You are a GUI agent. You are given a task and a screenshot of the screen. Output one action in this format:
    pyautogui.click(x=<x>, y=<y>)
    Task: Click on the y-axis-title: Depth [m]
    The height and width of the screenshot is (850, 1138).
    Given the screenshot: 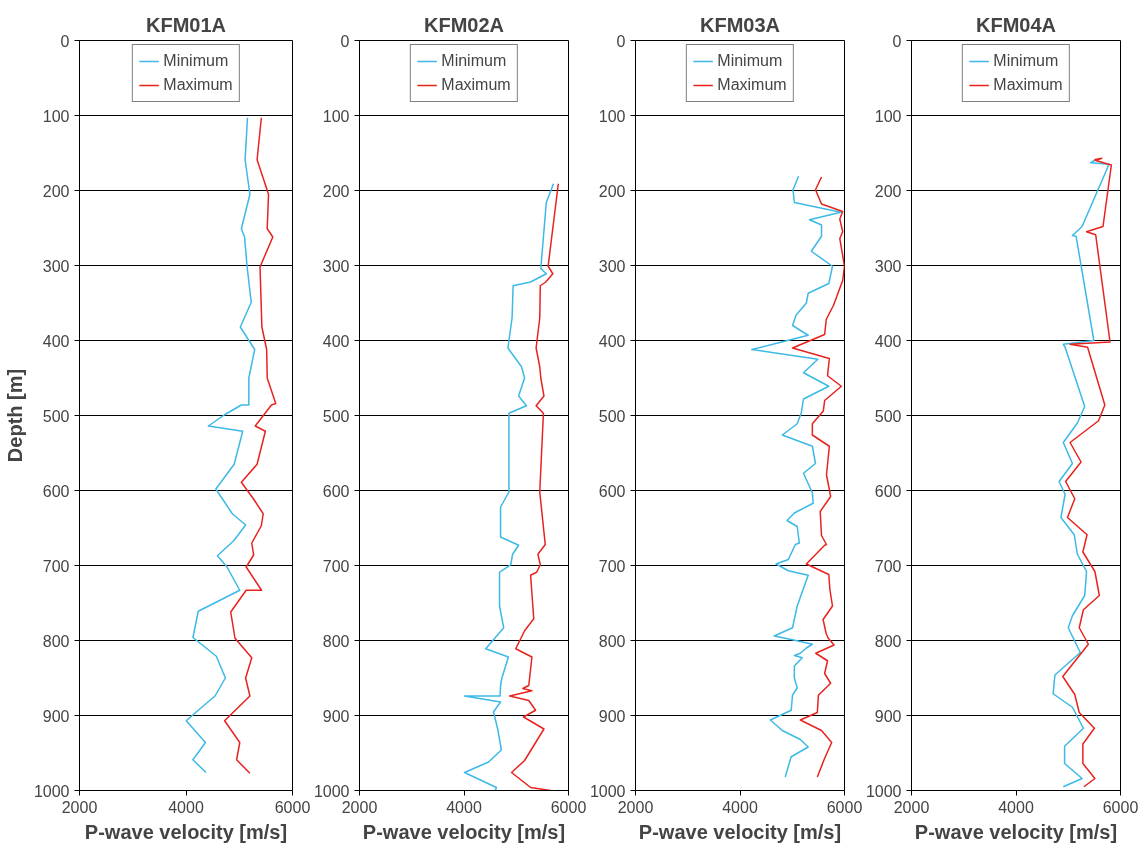 What is the action you would take?
    pyautogui.click(x=14, y=415)
    